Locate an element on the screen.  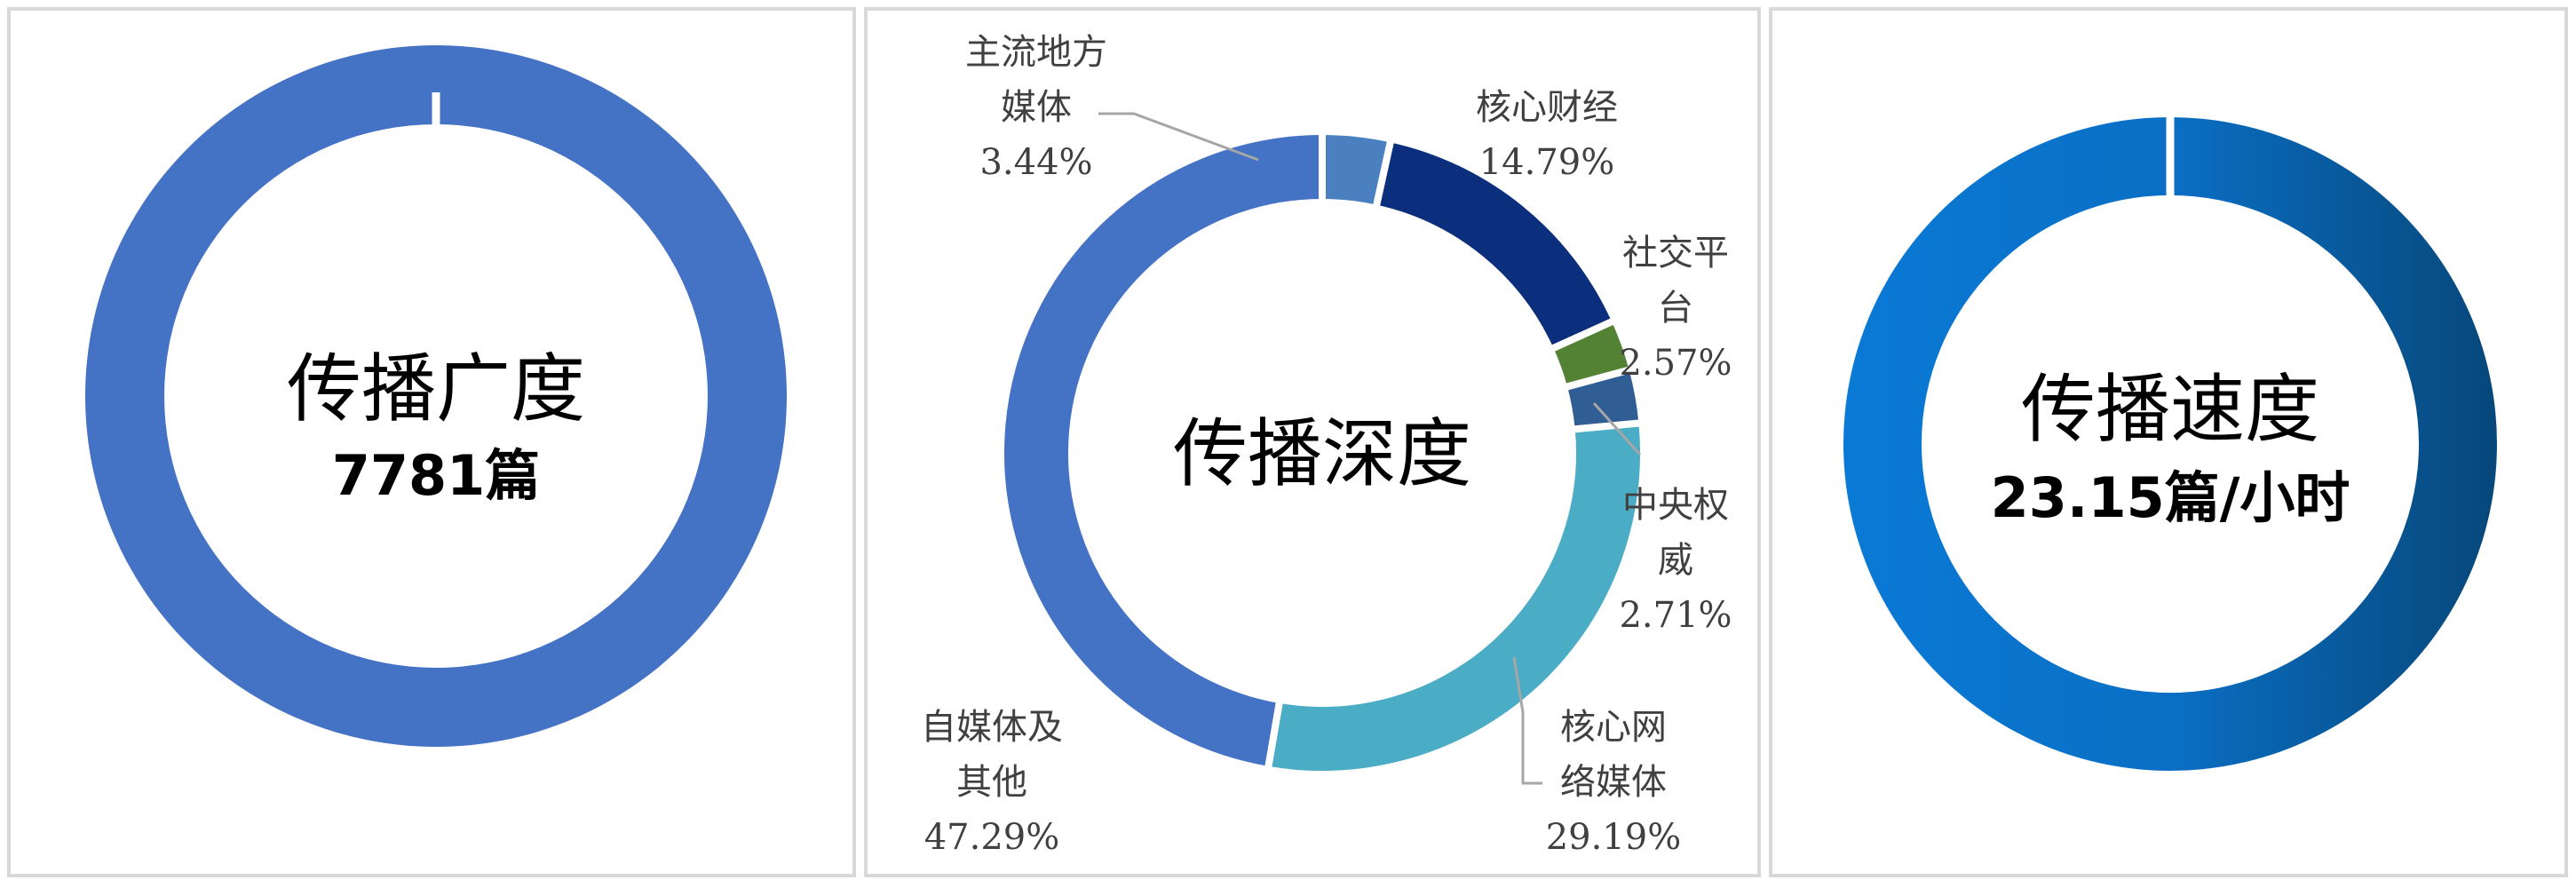
speed-title: 传播速度 is located at coordinates (2170, 409).